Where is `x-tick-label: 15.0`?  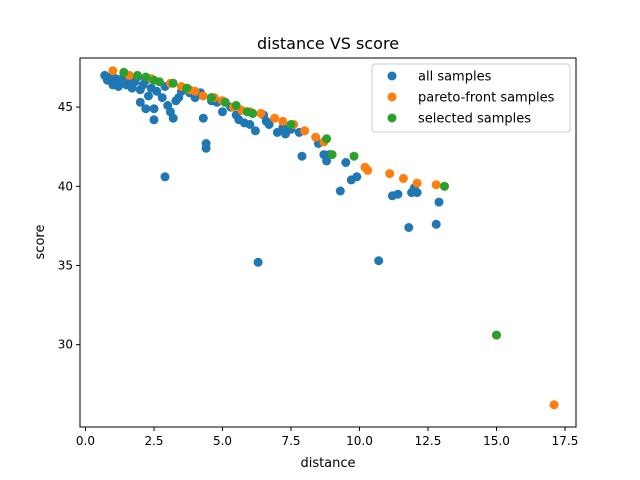
x-tick-label: 15.0 is located at coordinates (496, 441).